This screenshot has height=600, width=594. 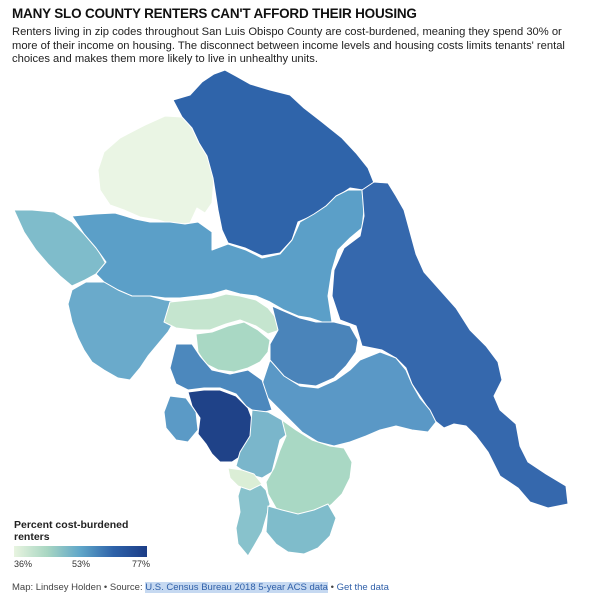 What do you see at coordinates (362, 587) in the screenshot?
I see `get-data-link: Get the data` at bounding box center [362, 587].